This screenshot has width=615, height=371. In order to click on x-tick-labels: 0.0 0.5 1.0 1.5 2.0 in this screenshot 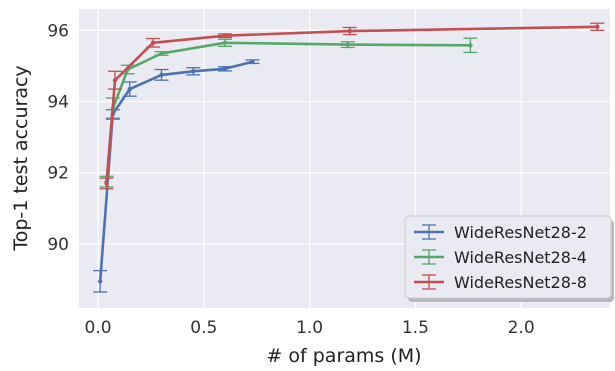, I will do `click(310, 328)`.